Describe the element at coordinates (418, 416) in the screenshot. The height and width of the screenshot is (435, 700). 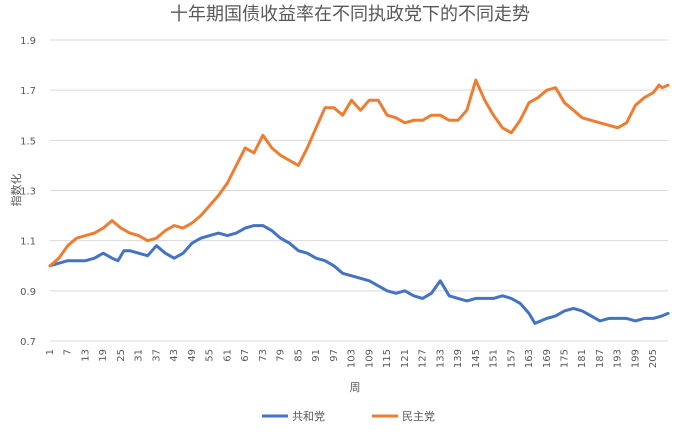
I see `legend-label-1: 民主党` at that location.